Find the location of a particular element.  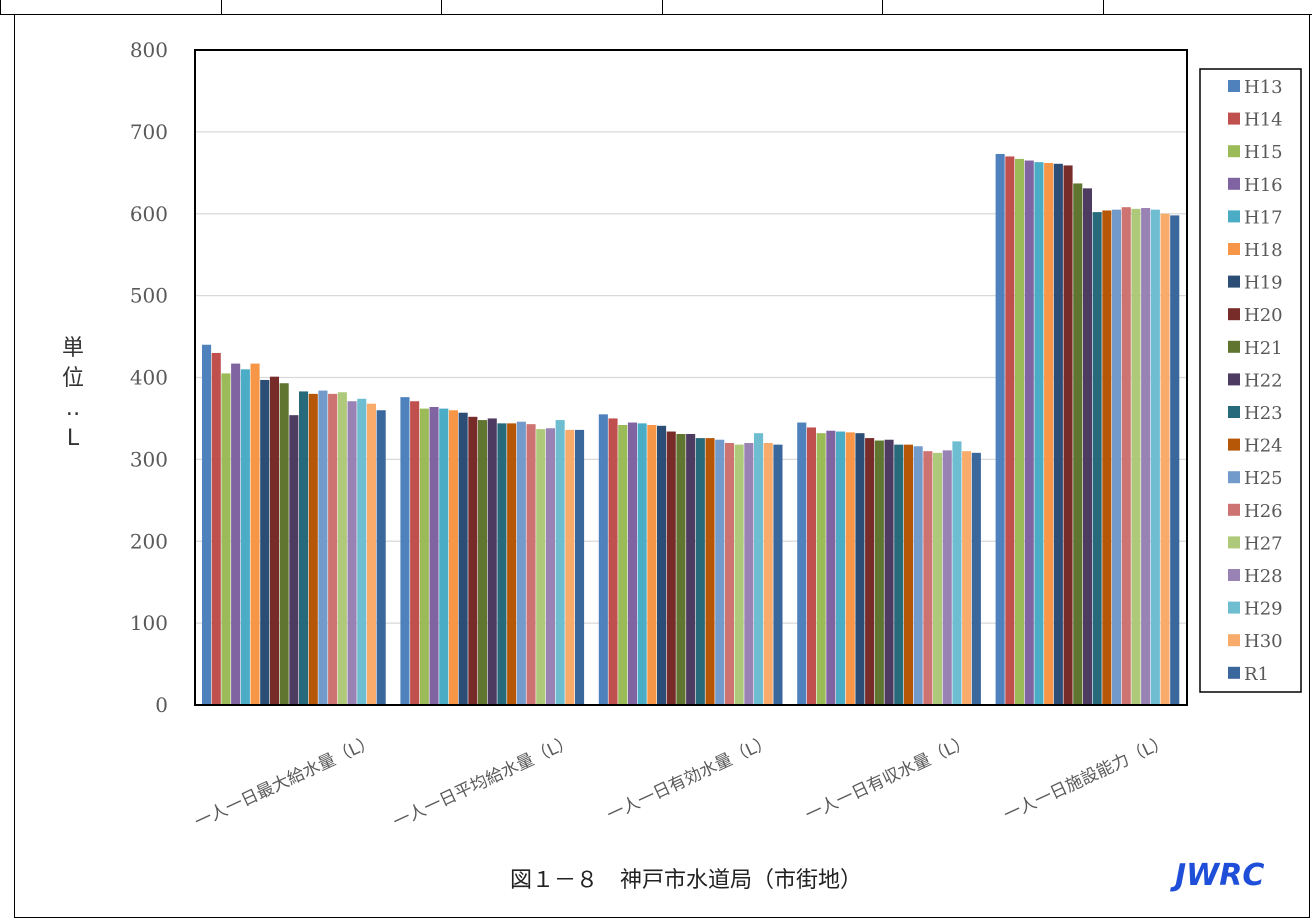

legend-swatch-H22 is located at coordinates (1234, 379).